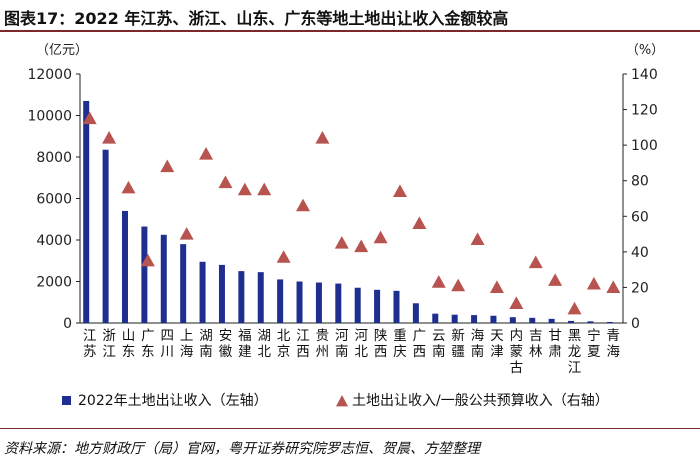  Describe the element at coordinates (109, 344) in the screenshot. I see `category-label: 浙江` at that location.